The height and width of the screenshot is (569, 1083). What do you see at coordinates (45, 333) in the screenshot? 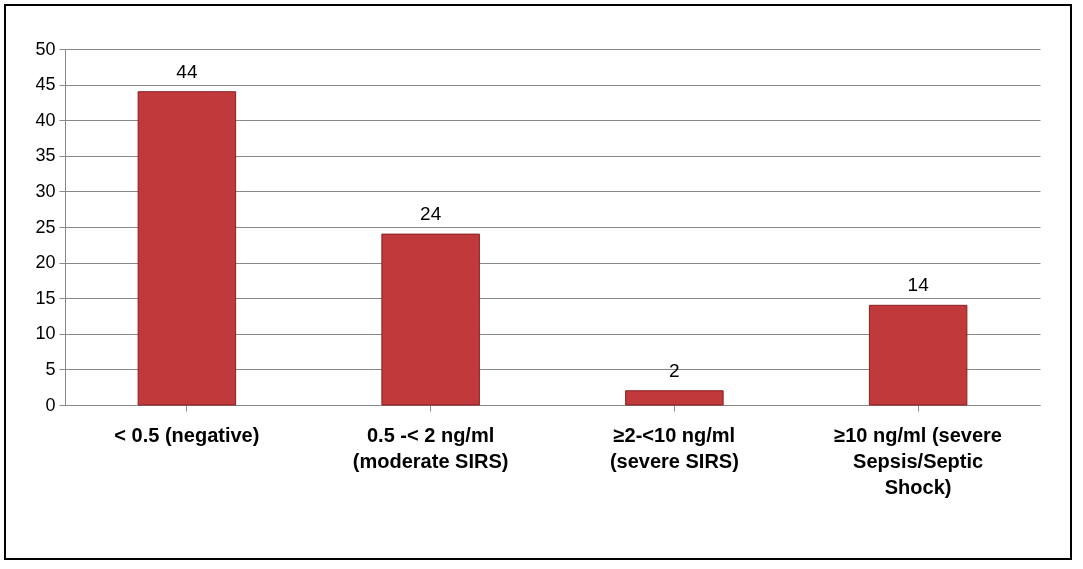
I see `y-tick-label: 10` at bounding box center [45, 333].